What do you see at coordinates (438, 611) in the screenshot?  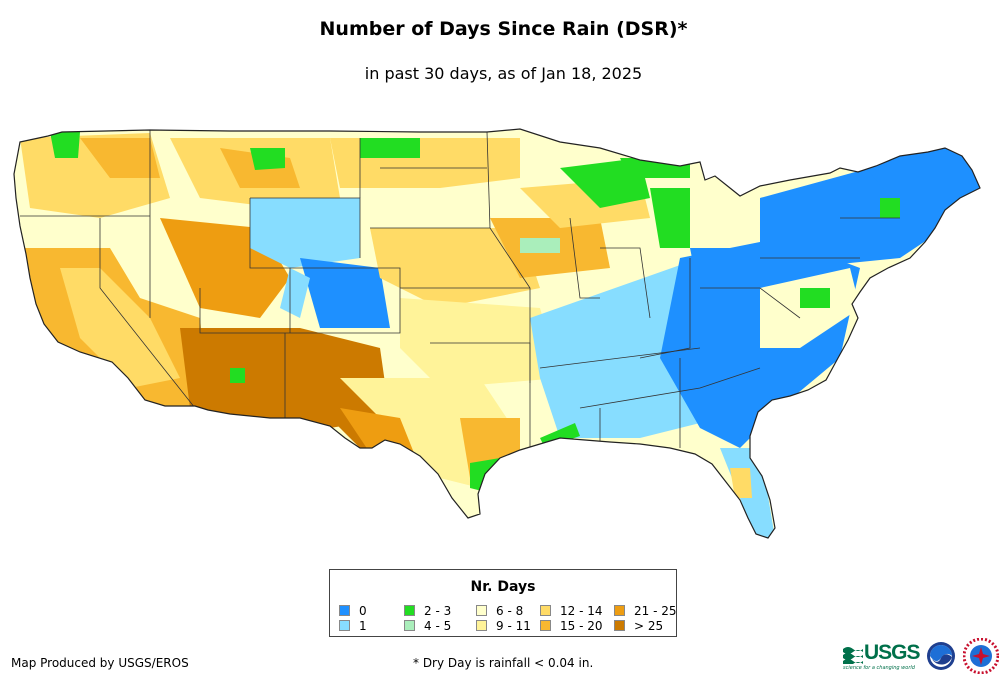 I see `legend-label: 2 - 3` at bounding box center [438, 611].